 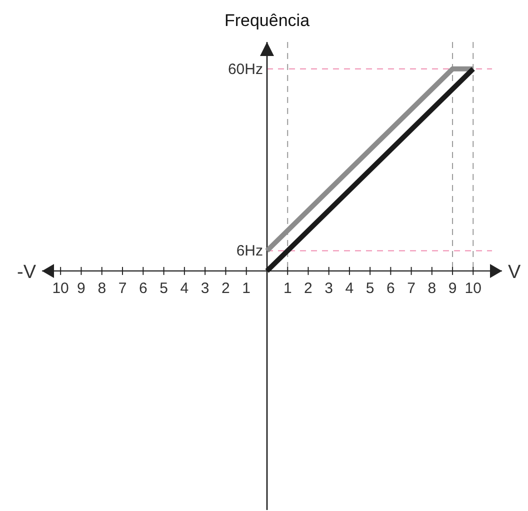 What do you see at coordinates (249, 251) in the screenshot?
I see `y-tick-label: 6Hz` at bounding box center [249, 251].